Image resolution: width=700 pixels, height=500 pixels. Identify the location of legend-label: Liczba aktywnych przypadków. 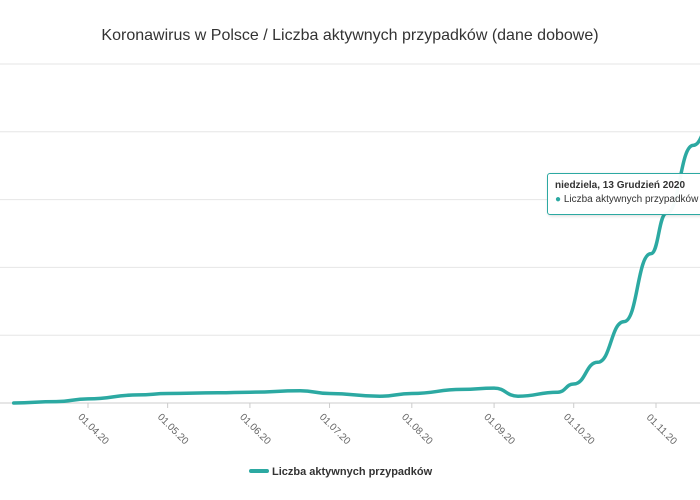
(352, 472).